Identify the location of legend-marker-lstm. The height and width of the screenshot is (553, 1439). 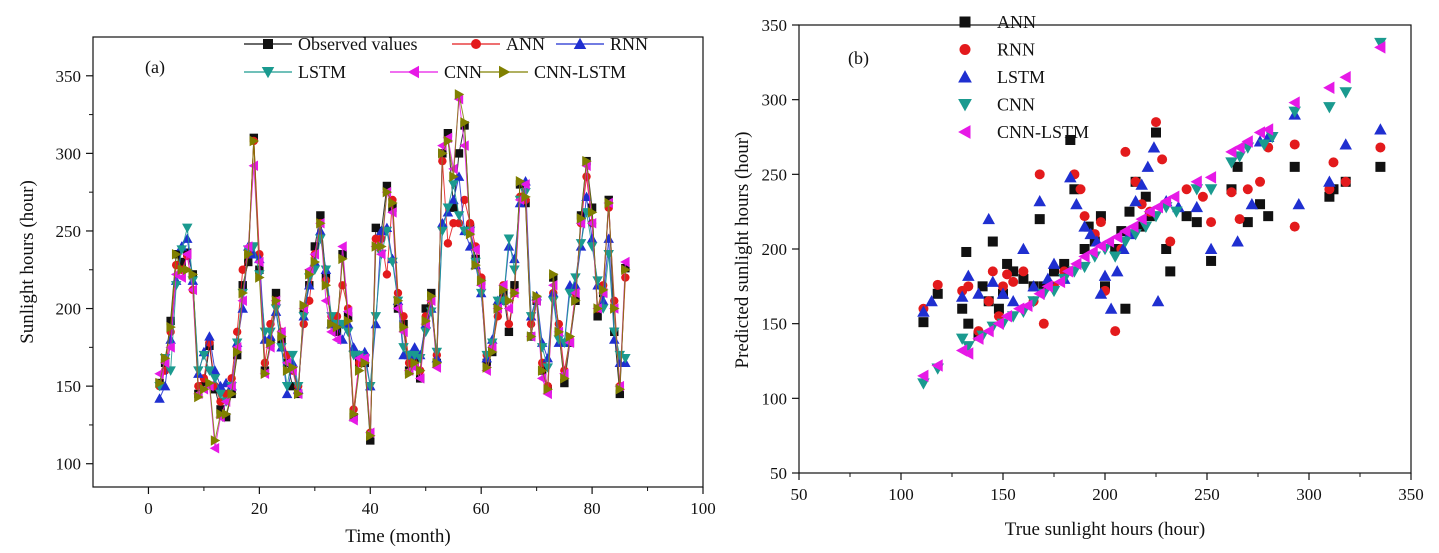
(268, 73).